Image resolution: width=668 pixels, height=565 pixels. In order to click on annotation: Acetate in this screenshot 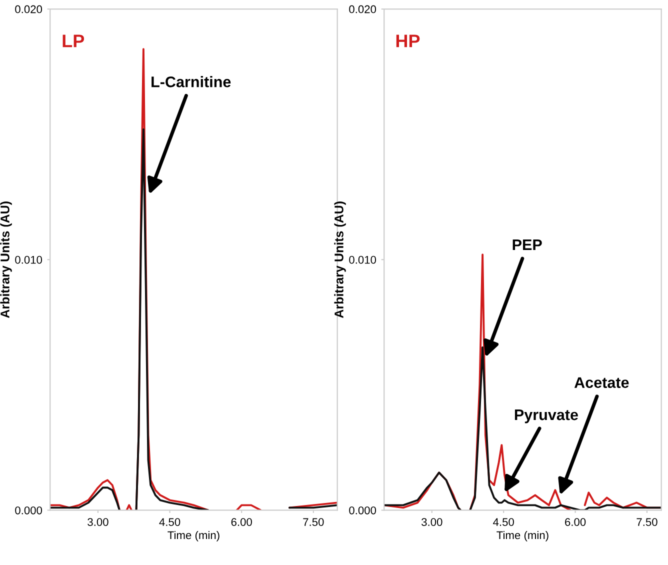, I will do `click(601, 382)`.